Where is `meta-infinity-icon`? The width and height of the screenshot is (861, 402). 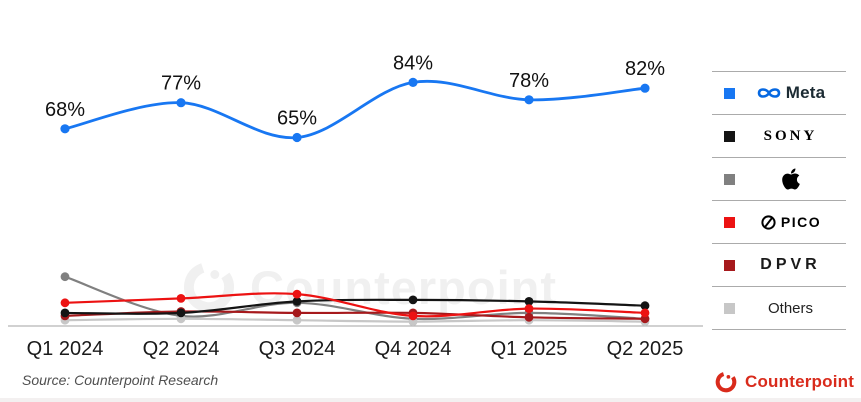 meta-infinity-icon is located at coordinates (768, 93).